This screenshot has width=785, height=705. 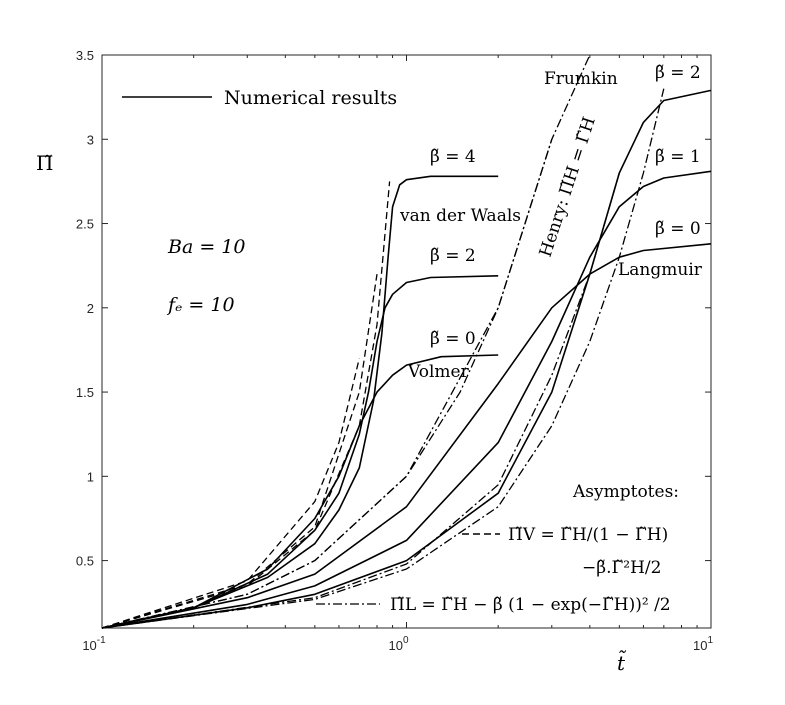 I want to click on label-langmuir-beta0: β̃ = 0, so click(x=678, y=229).